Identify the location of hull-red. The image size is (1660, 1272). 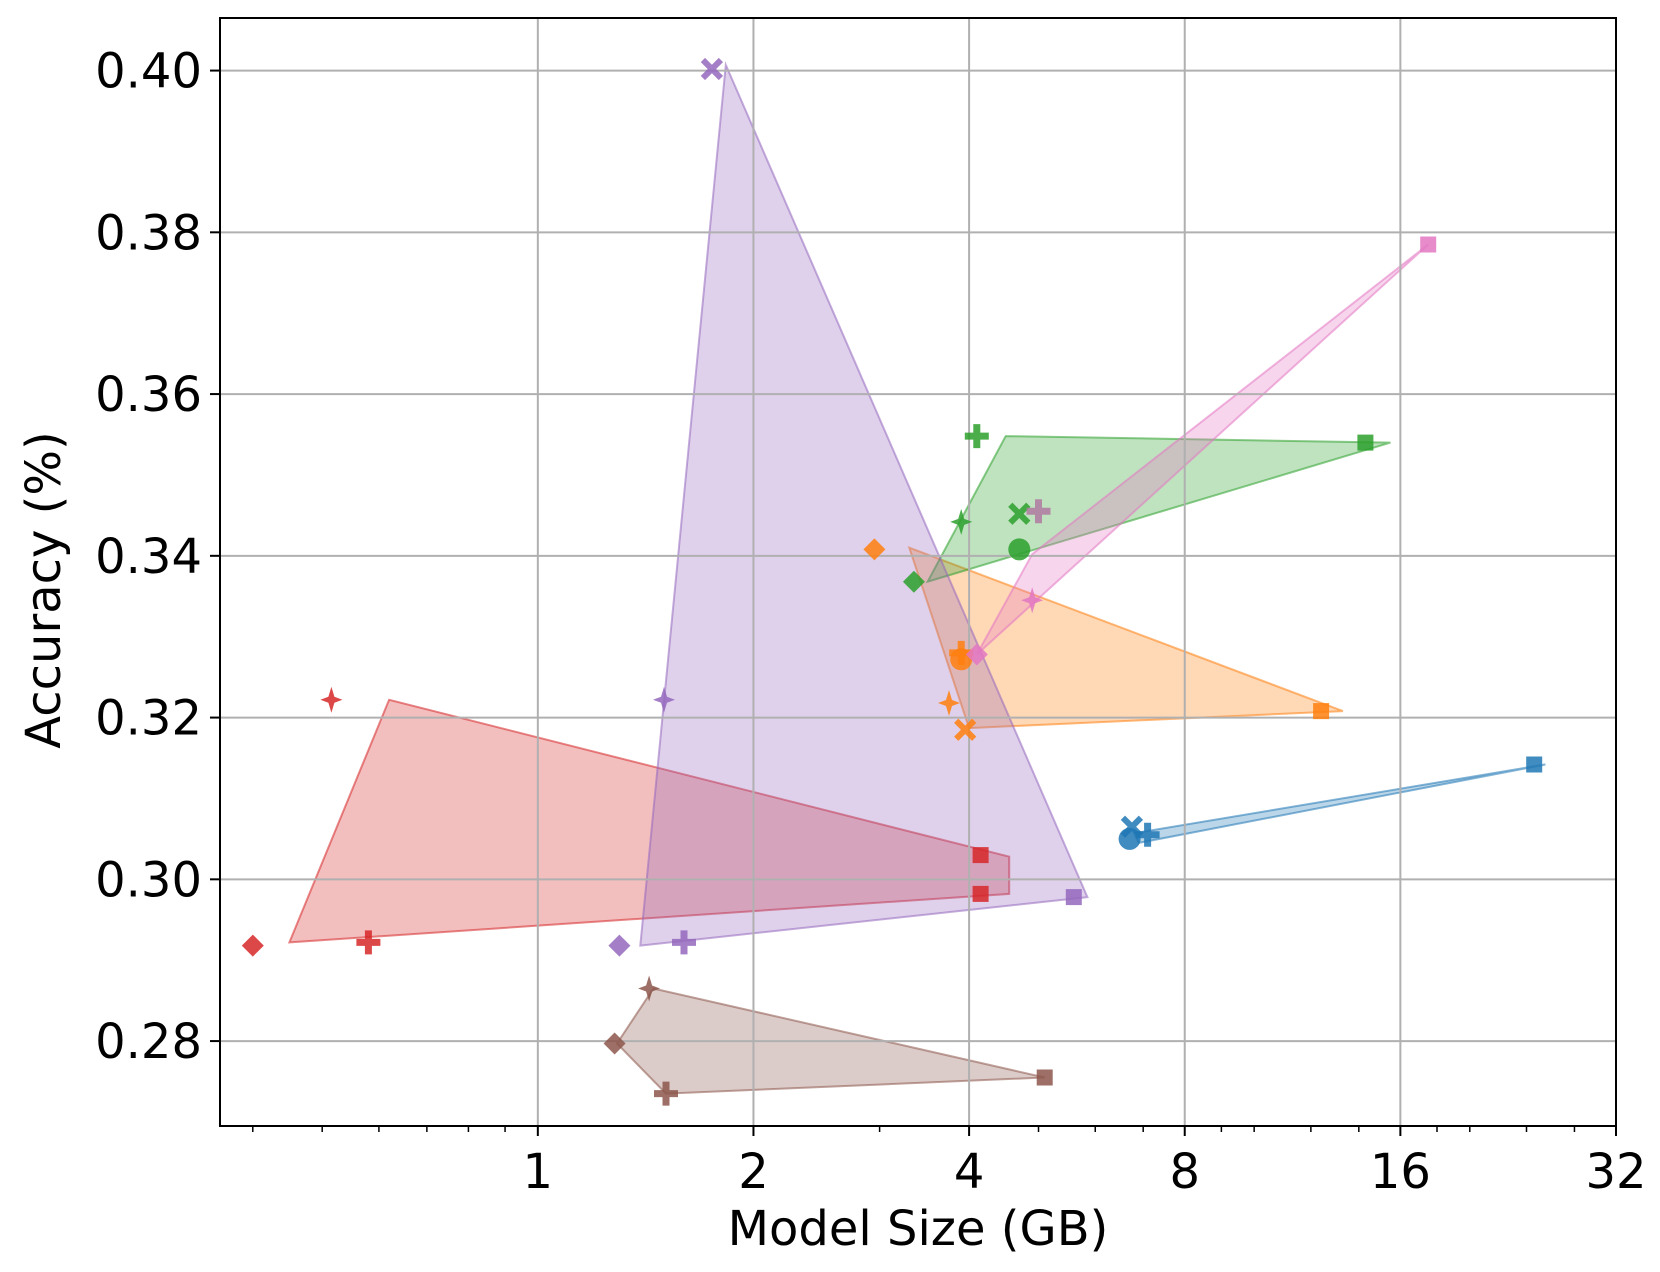
(649, 821).